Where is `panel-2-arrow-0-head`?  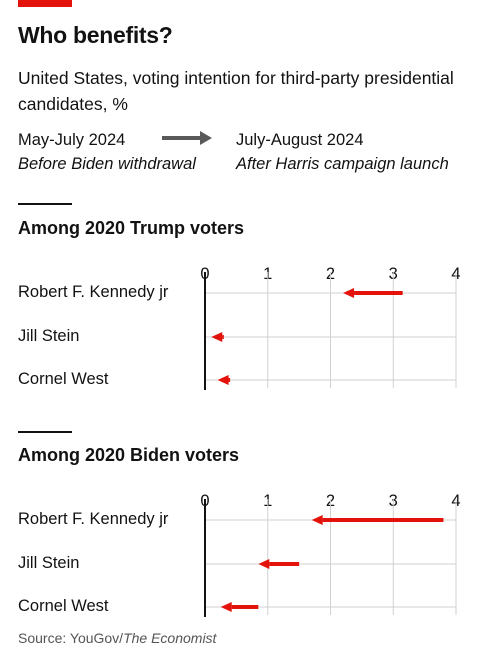 panel-2-arrow-0-head is located at coordinates (317, 520).